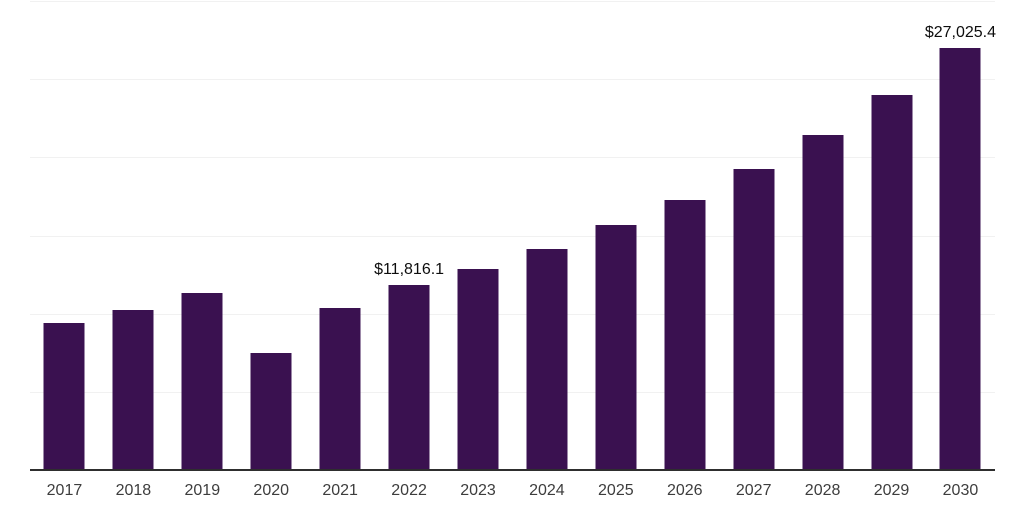 Image resolution: width=1024 pixels, height=512 pixels. I want to click on x-tick-2020: 2020, so click(271, 490).